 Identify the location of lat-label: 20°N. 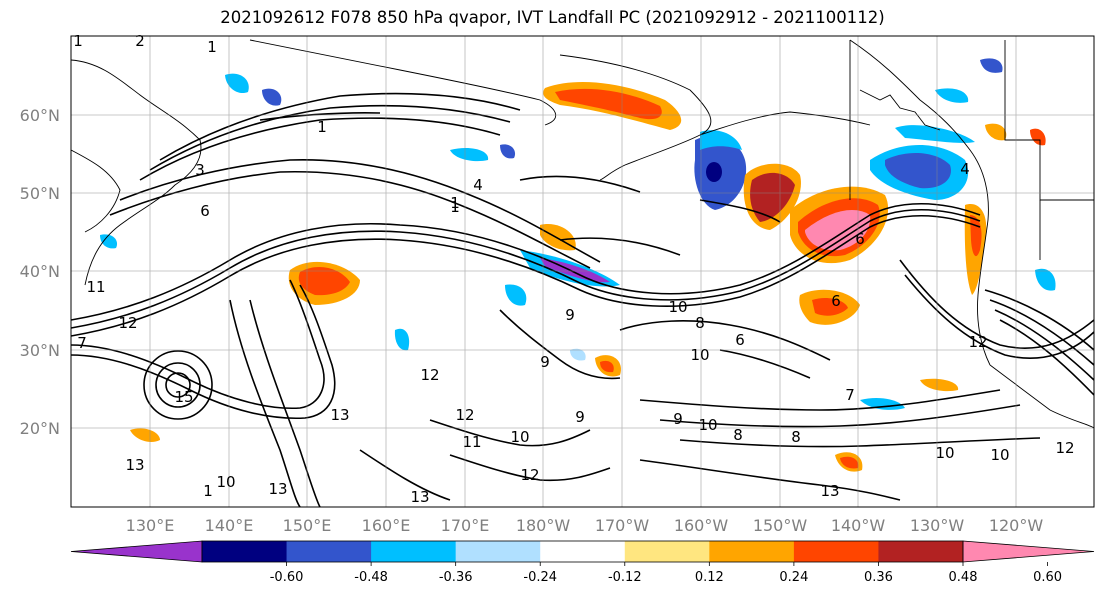
(40, 428).